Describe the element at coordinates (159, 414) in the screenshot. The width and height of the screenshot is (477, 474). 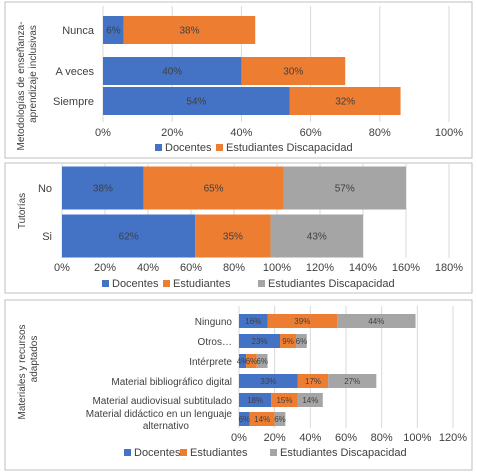
I see `category-label-line: Material didáctico en un lenguaje` at that location.